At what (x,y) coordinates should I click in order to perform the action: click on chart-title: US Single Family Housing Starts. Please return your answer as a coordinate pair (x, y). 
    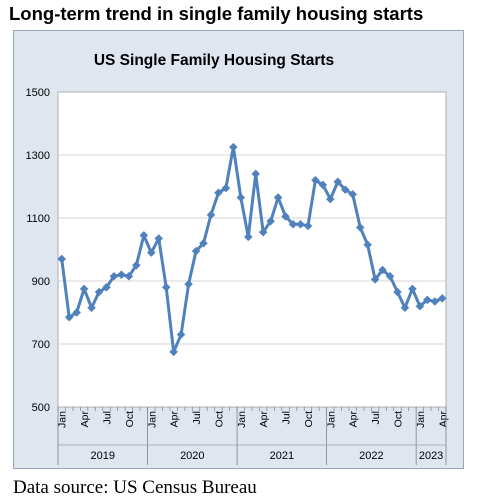
    Looking at the image, I should click on (214, 60).